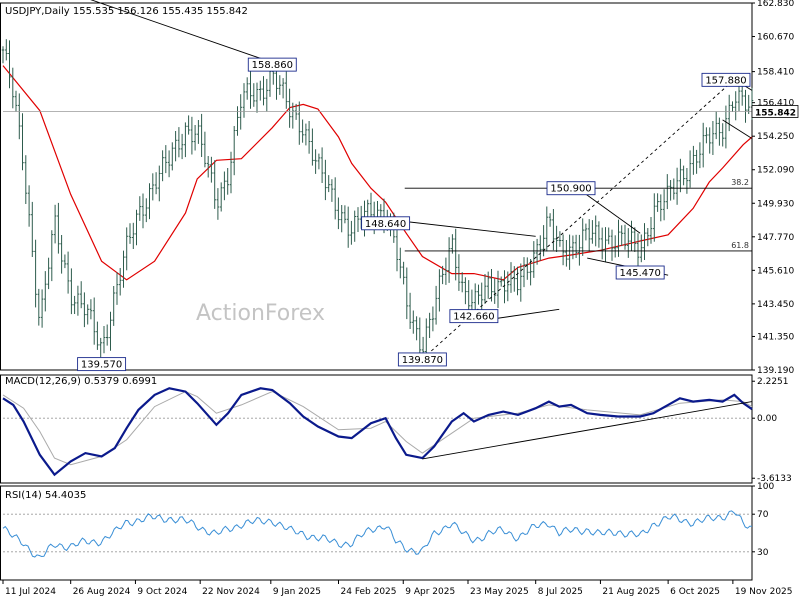  Describe the element at coordinates (30, 592) in the screenshot. I see `x-tick-label: 11 Jul 2024` at that location.